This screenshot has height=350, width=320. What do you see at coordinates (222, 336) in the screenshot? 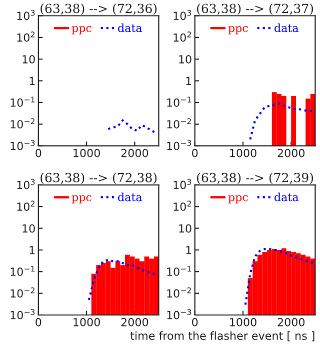
I see `x-axis-title: time from the flasher event [ ns ]` at bounding box center [222, 336].